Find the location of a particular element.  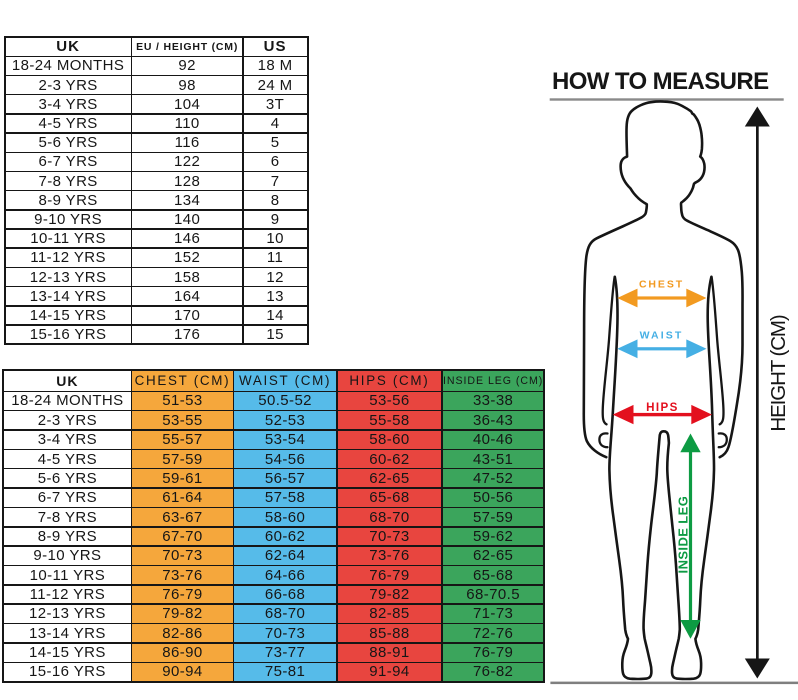

svg-text: WAIST is located at coordinates (662, 336).